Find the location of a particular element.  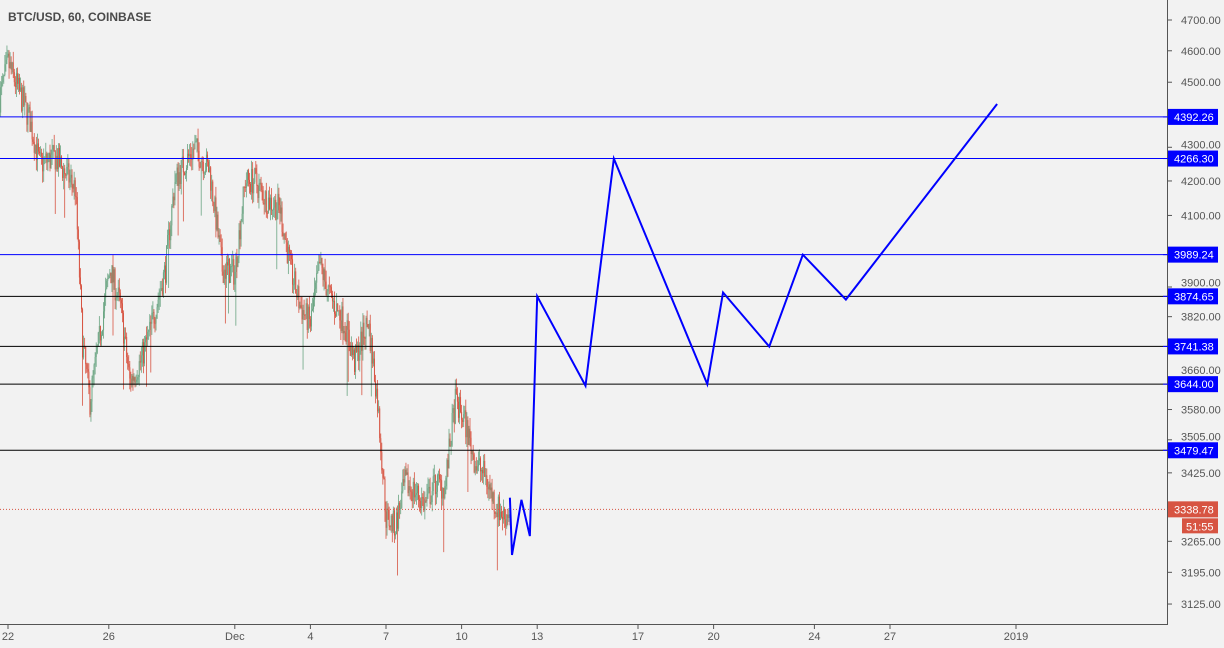

y-tick-label: 4100.00 is located at coordinates (1201, 216).